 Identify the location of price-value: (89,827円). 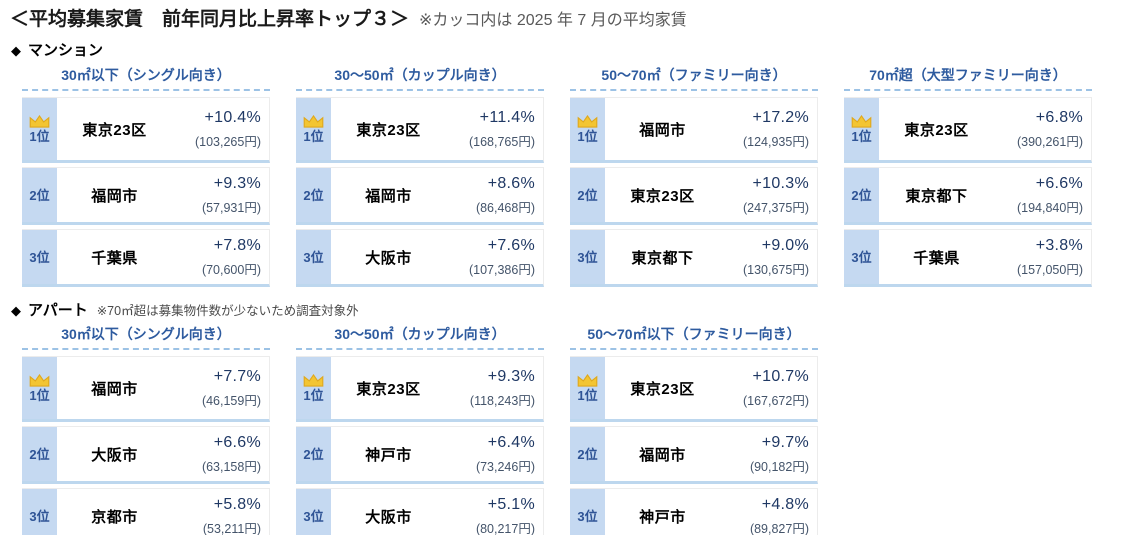
(779, 528).